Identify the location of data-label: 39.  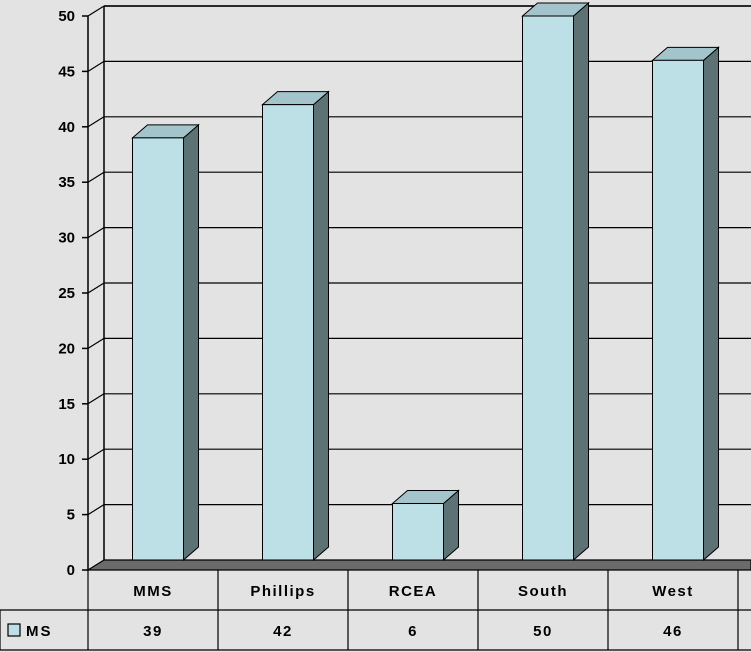
(153, 631).